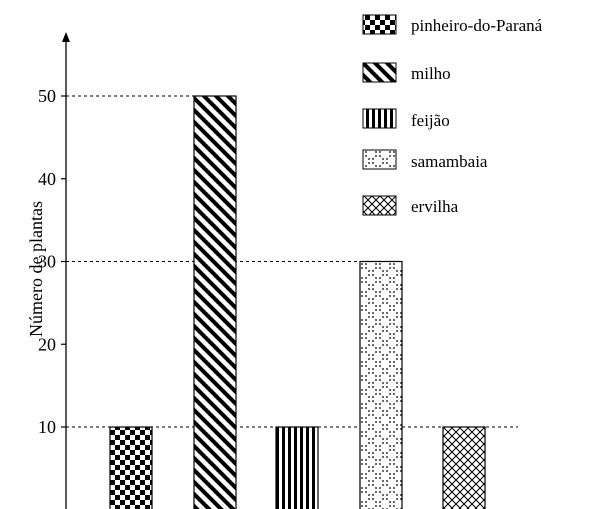  I want to click on legend-swatch-samambaia, so click(379, 159).